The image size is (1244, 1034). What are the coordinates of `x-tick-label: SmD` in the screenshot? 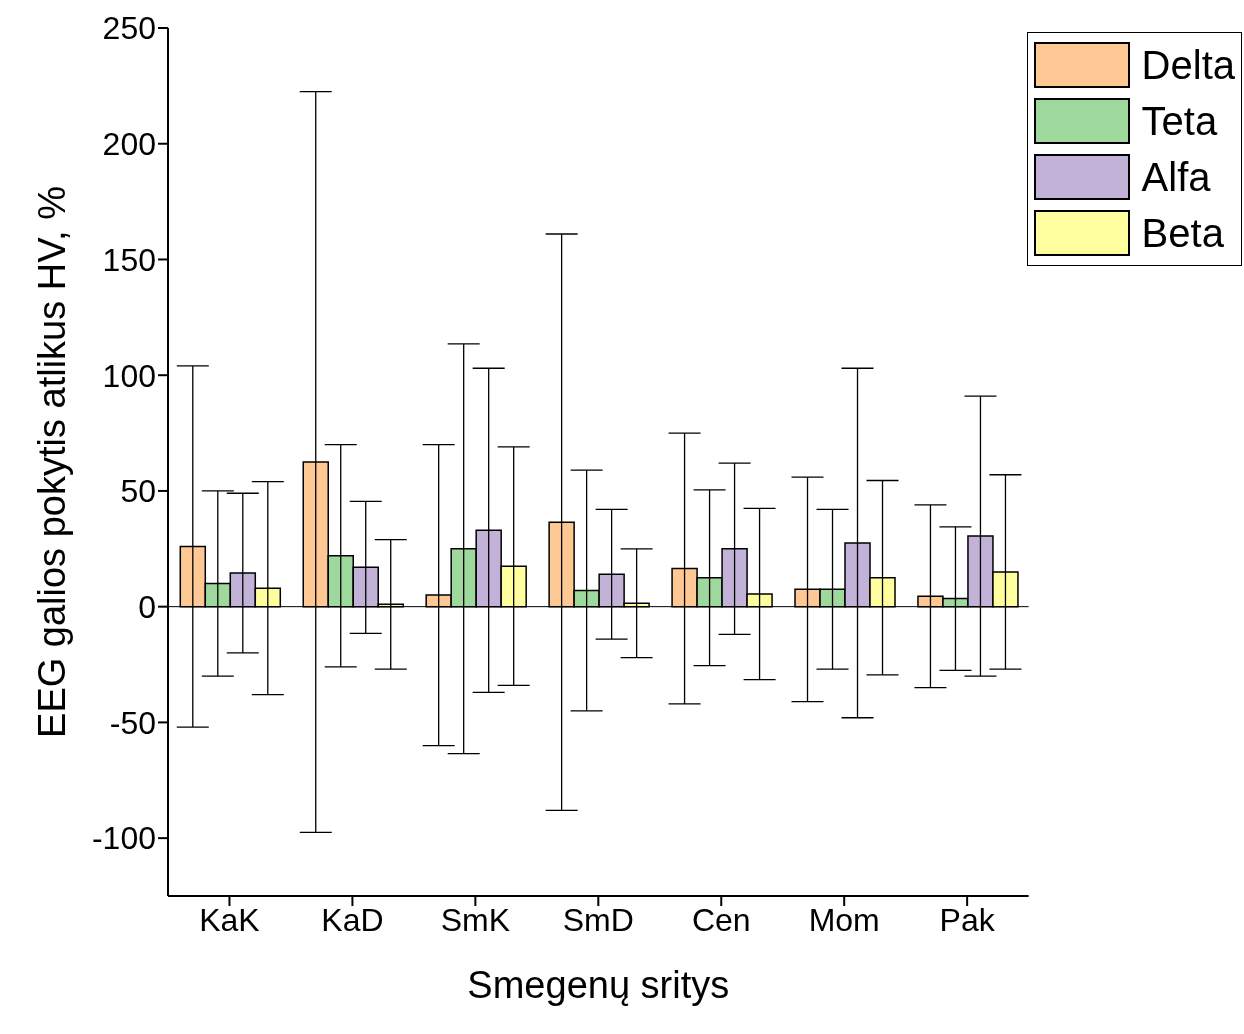 It's located at (598, 919).